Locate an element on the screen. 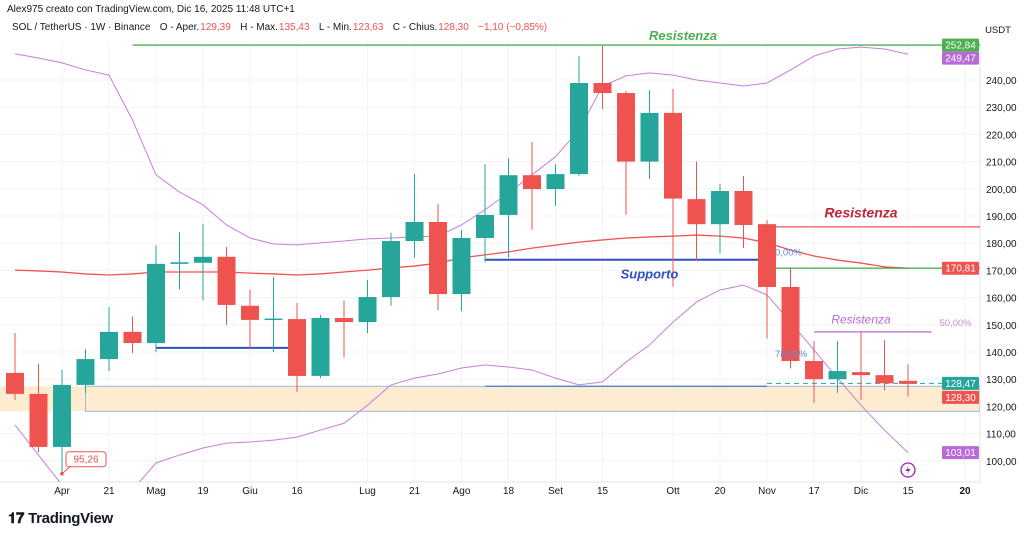  price-tag-label: 128,47 is located at coordinates (960, 384).